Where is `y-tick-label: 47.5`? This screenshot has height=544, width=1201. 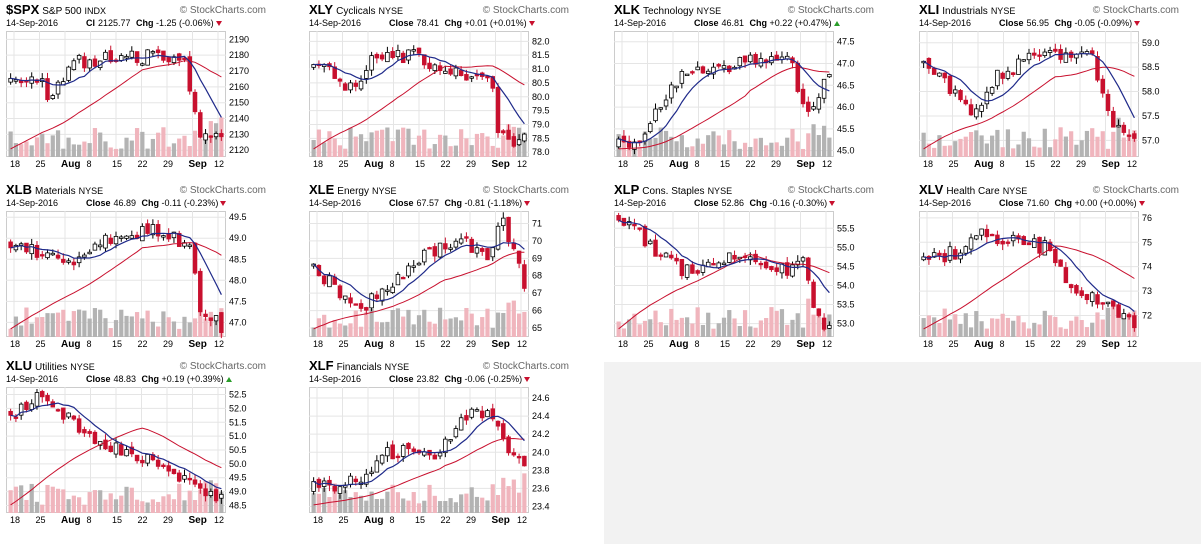 y-tick-label: 47.5 is located at coordinates (846, 42).